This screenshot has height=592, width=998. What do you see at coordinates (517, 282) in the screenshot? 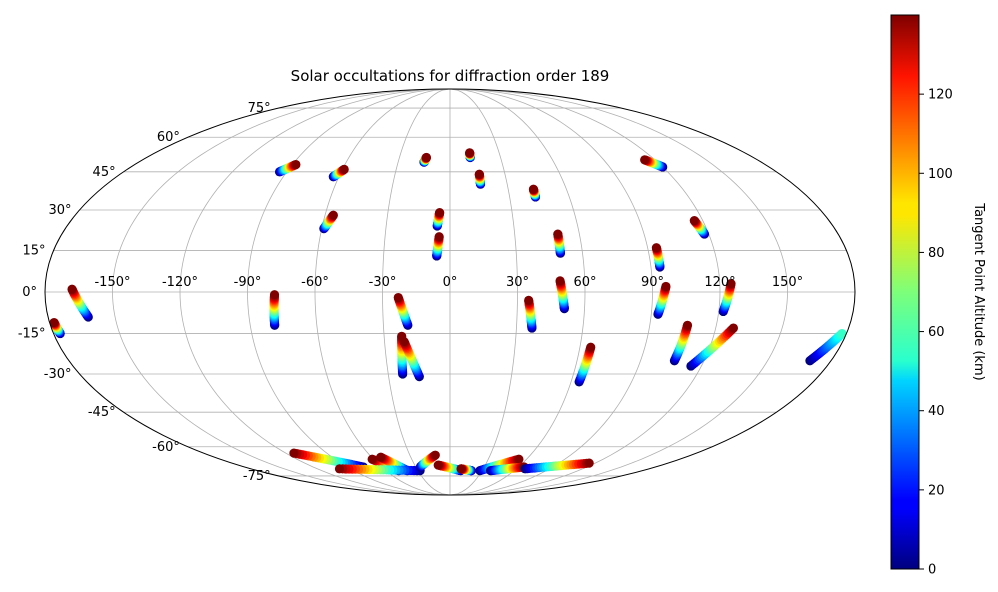
I see `lon-tick-label: 30°` at bounding box center [517, 282].